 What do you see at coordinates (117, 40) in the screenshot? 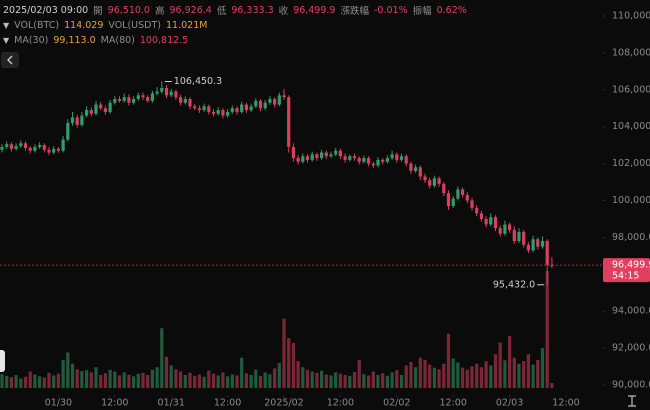
I see `ma-label: MA(80)` at bounding box center [117, 40].